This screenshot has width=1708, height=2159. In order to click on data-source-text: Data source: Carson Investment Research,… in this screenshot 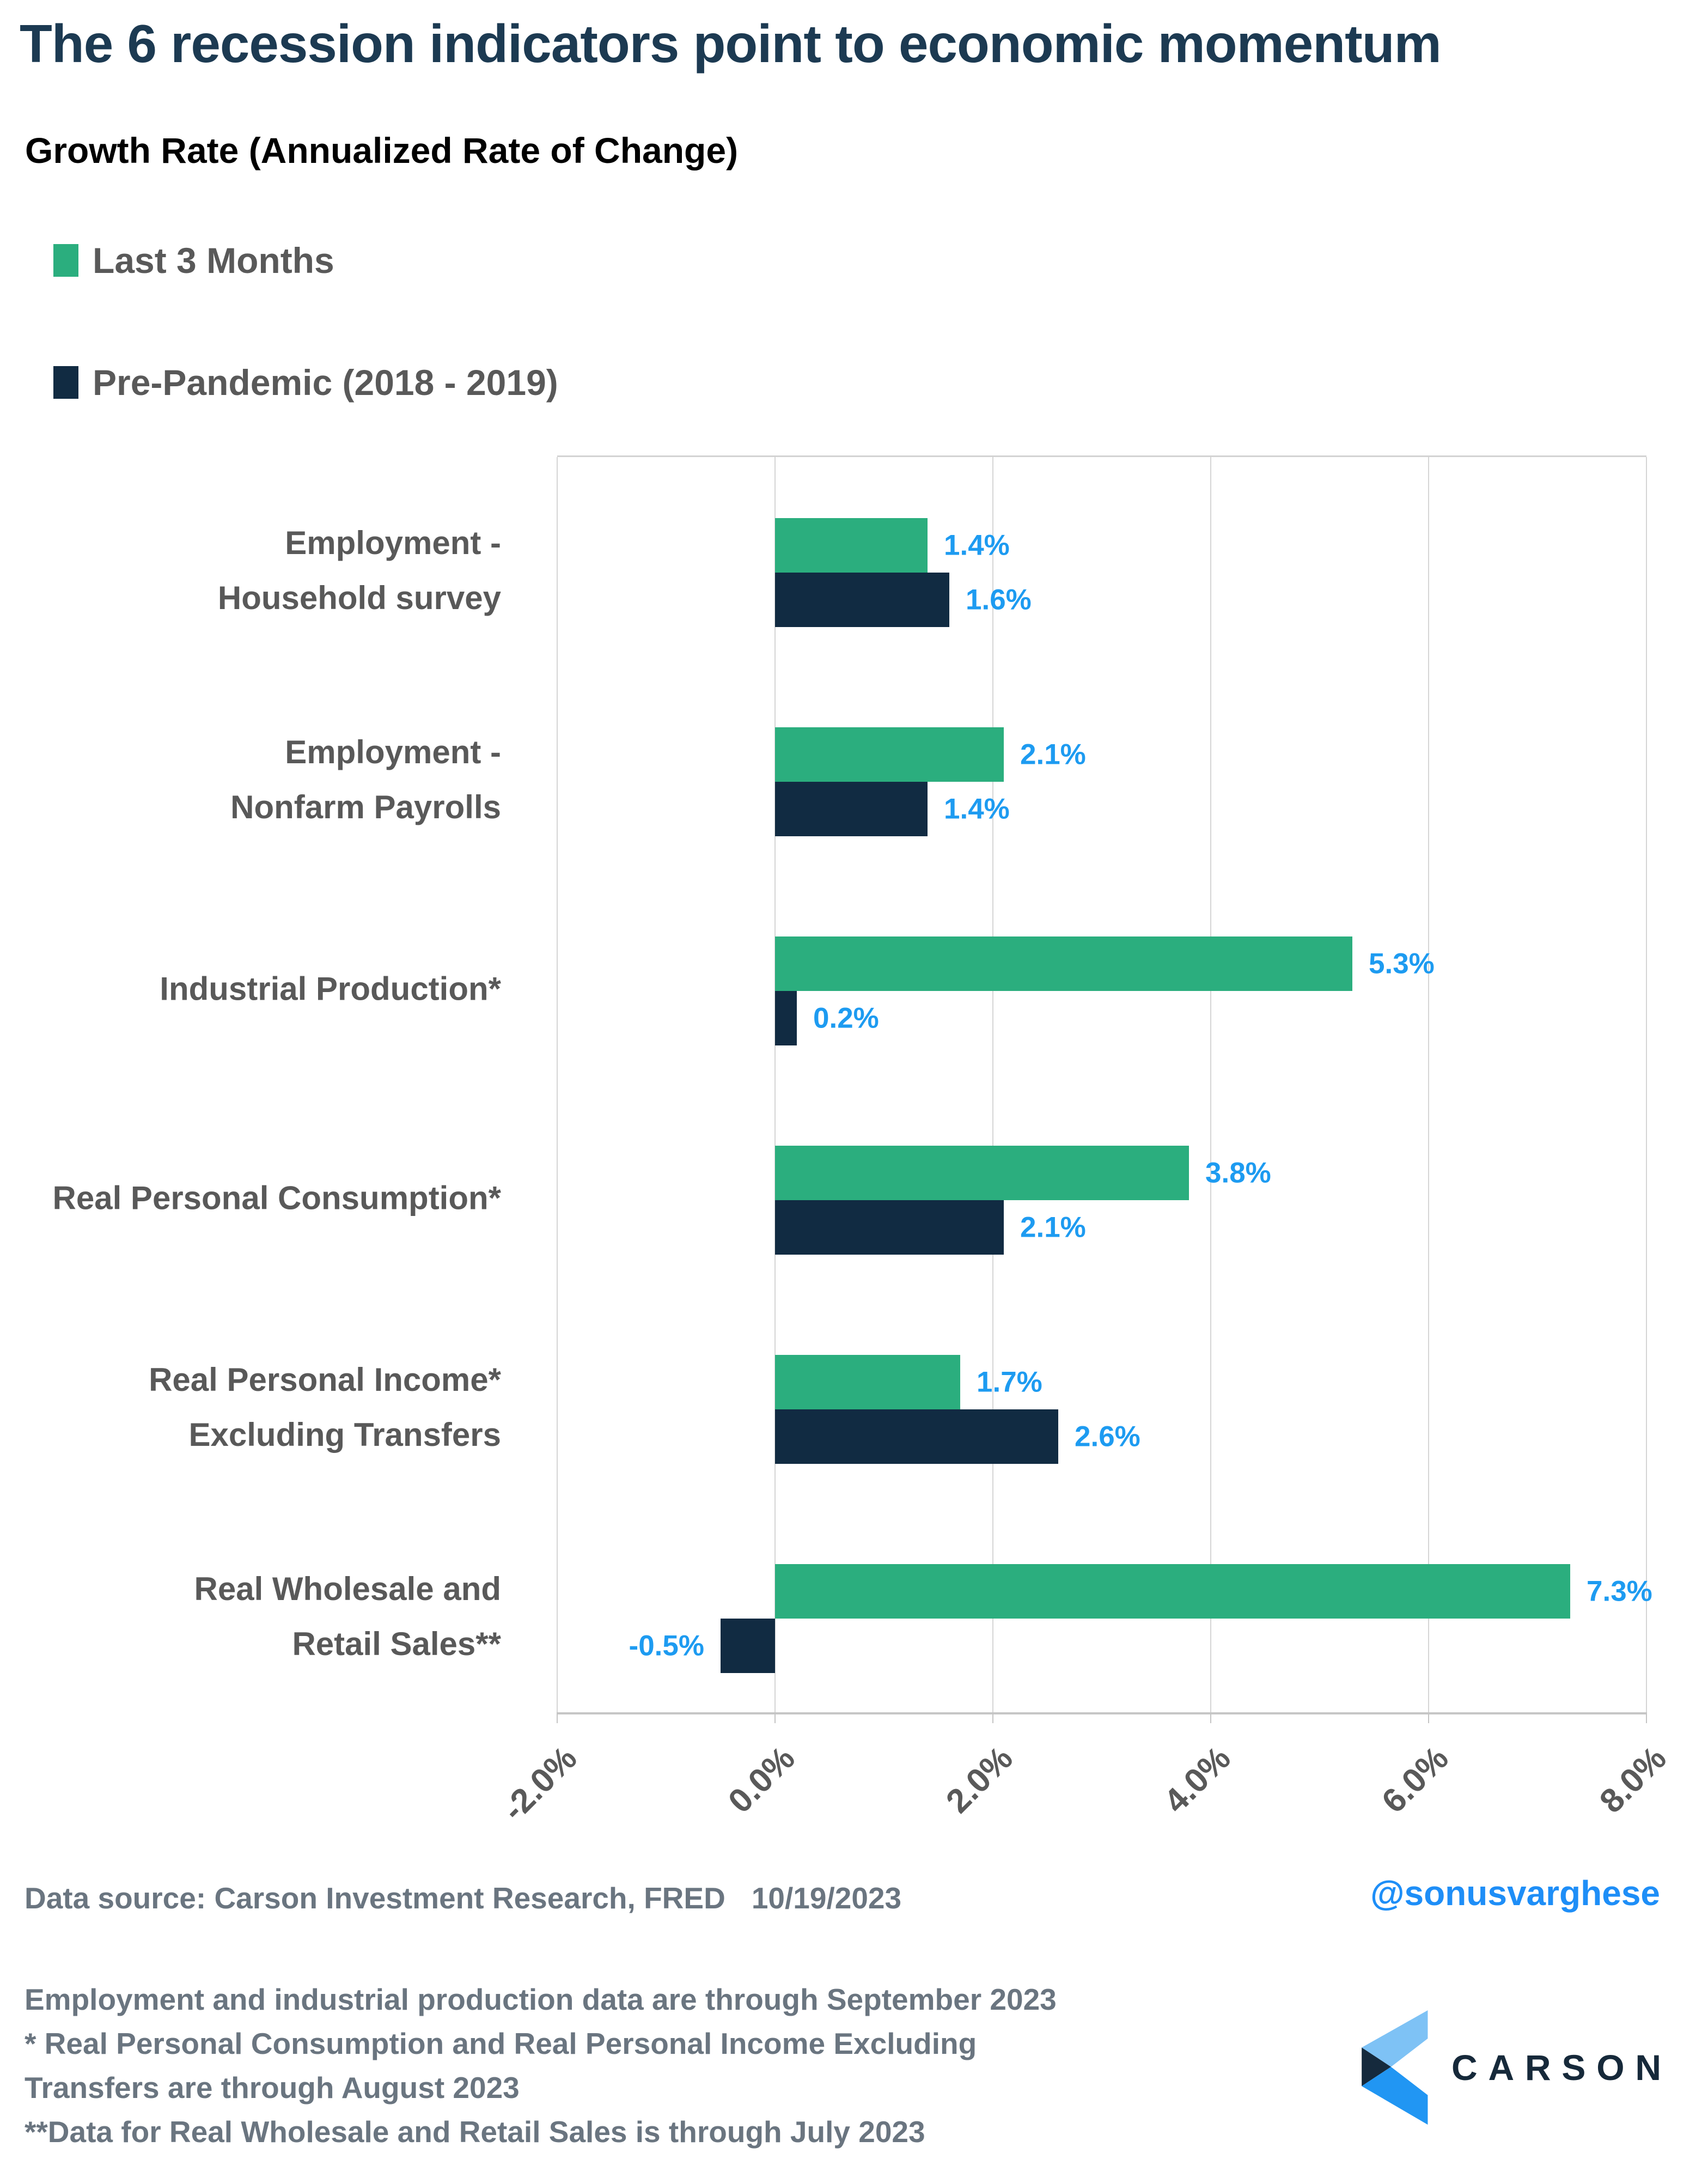, I will do `click(375, 1898)`.